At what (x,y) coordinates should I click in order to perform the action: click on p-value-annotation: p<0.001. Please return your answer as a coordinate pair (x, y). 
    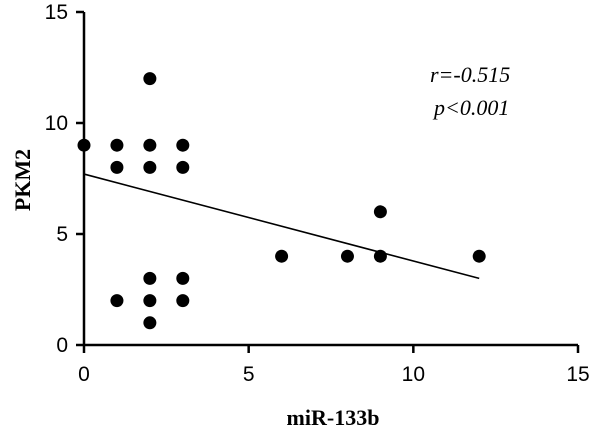
    Looking at the image, I should click on (470, 107).